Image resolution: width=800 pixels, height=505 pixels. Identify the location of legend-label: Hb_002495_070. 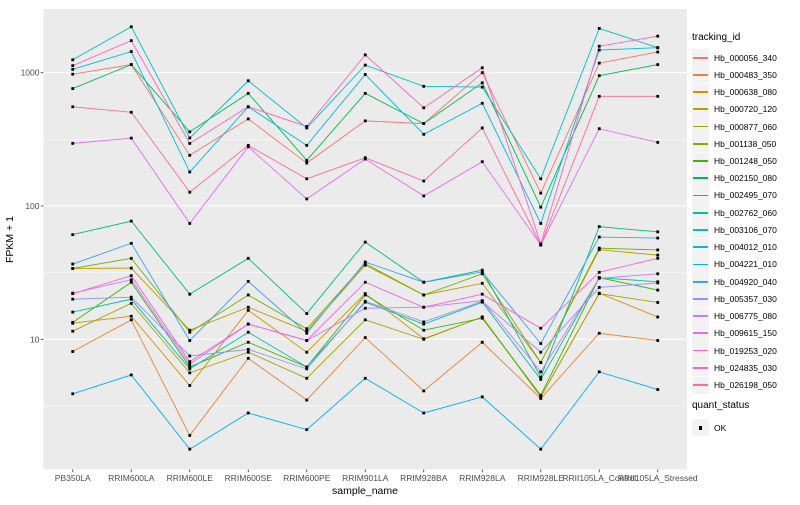
(745, 195).